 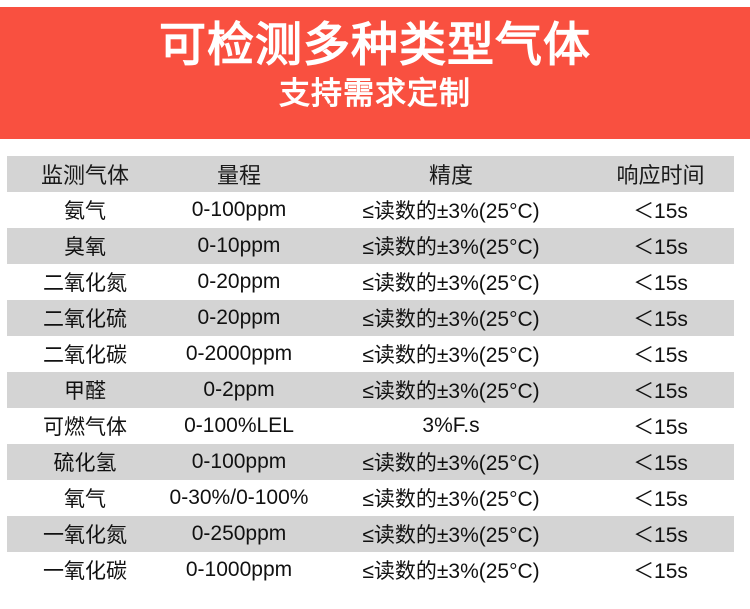 What do you see at coordinates (239, 533) in the screenshot?
I see `cell-range: 0-250ppm` at bounding box center [239, 533].